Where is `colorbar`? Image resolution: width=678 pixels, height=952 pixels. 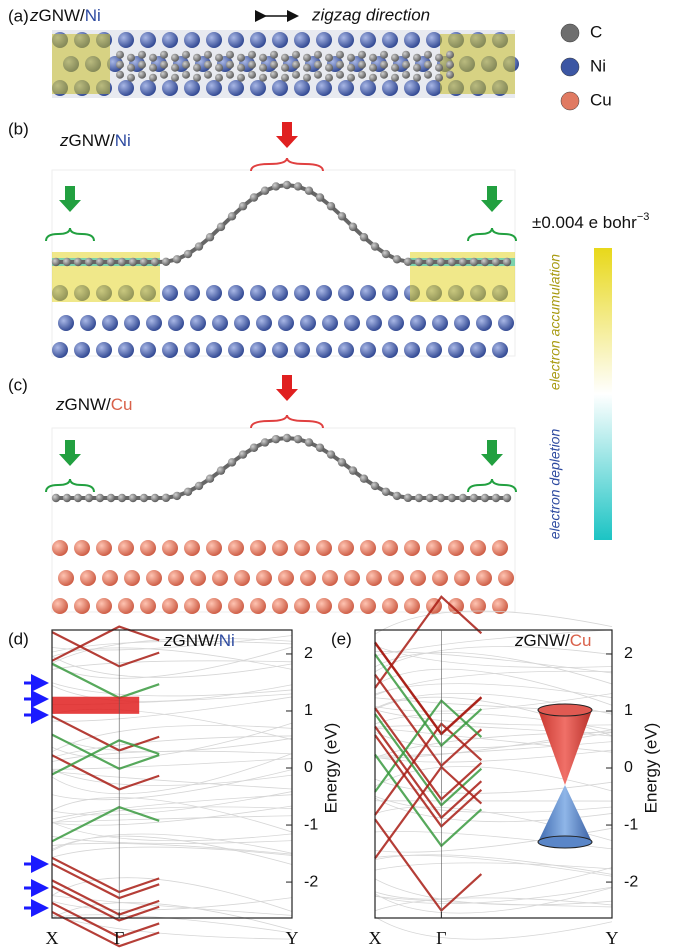 colorbar is located at coordinates (603, 394).